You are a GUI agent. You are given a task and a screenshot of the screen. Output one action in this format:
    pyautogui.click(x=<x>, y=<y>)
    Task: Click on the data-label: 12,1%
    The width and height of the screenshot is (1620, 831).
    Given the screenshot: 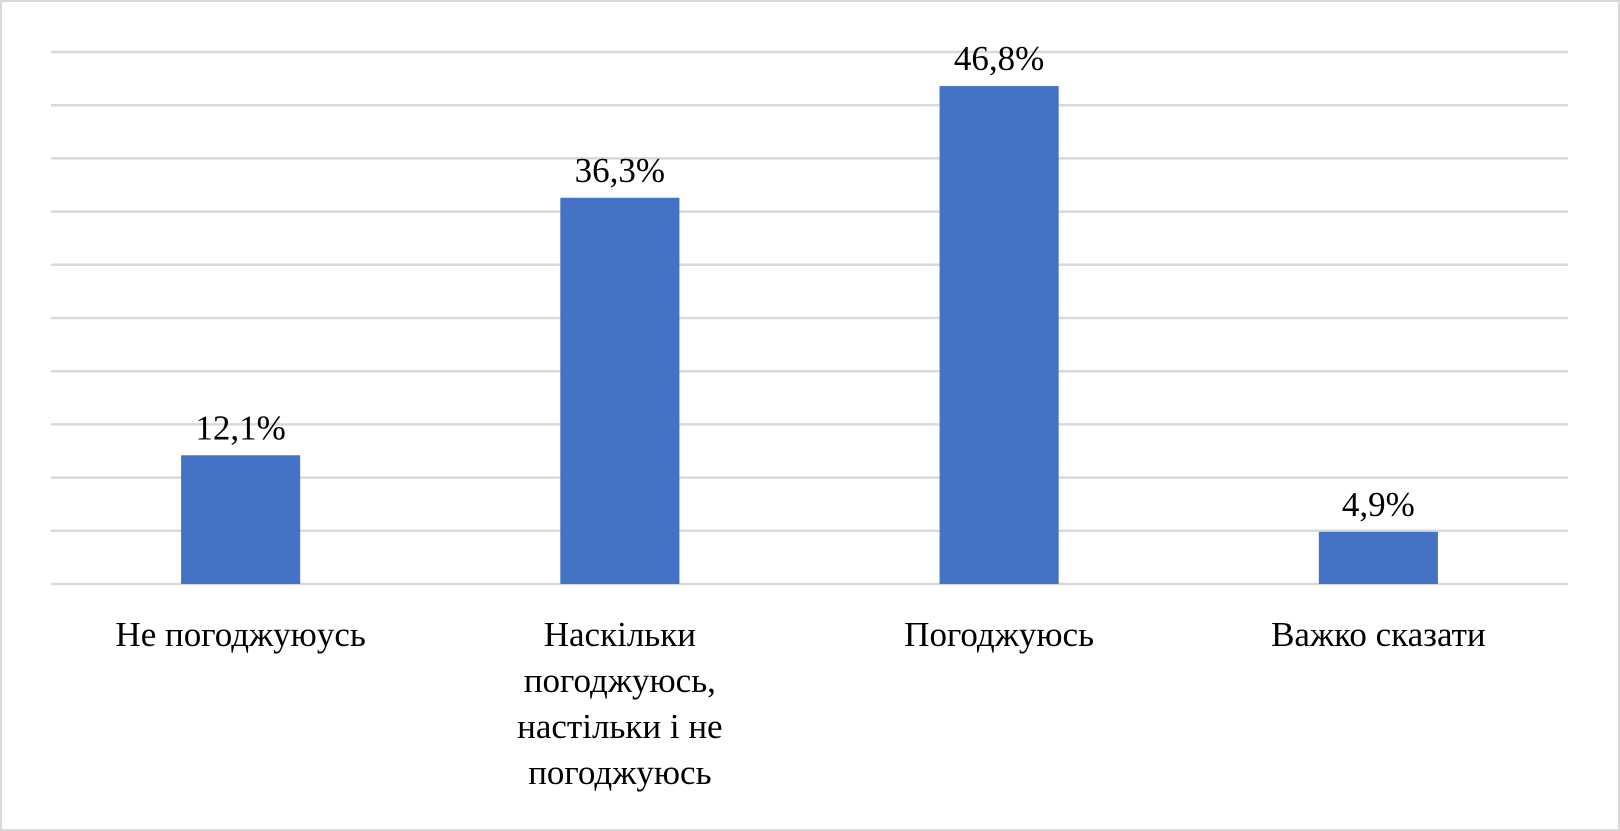 What is the action you would take?
    pyautogui.click(x=240, y=427)
    